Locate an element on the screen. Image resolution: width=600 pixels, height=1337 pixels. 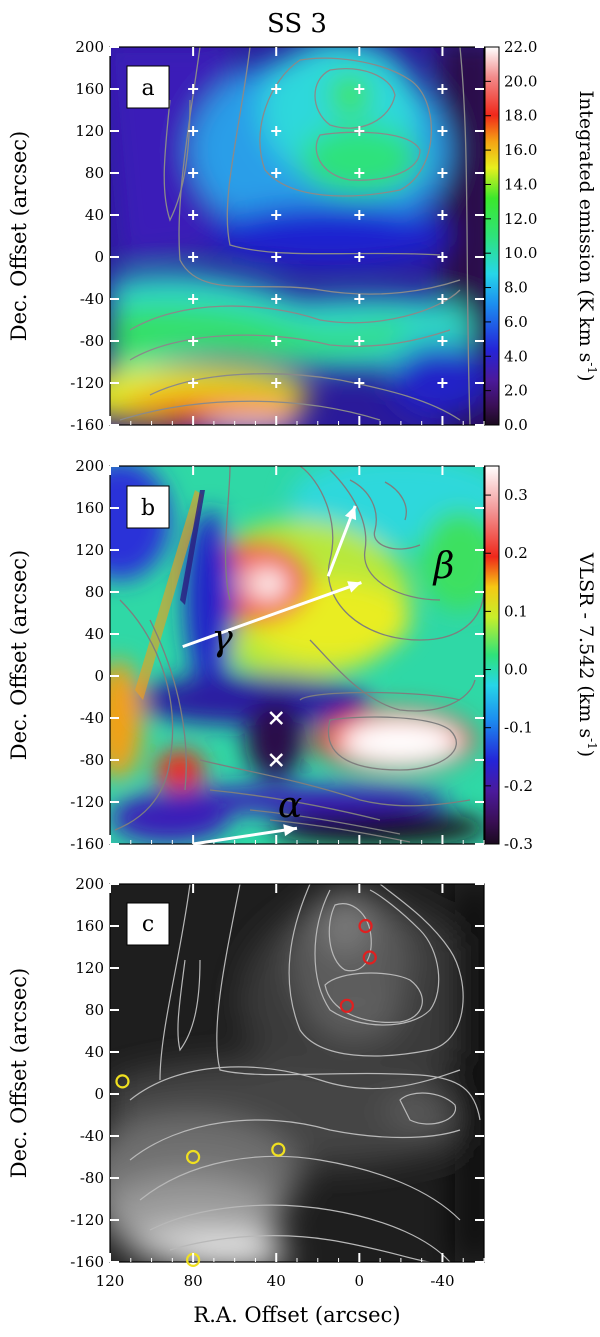
cbar-tick-label: -0.3 is located at coordinates (518, 844).